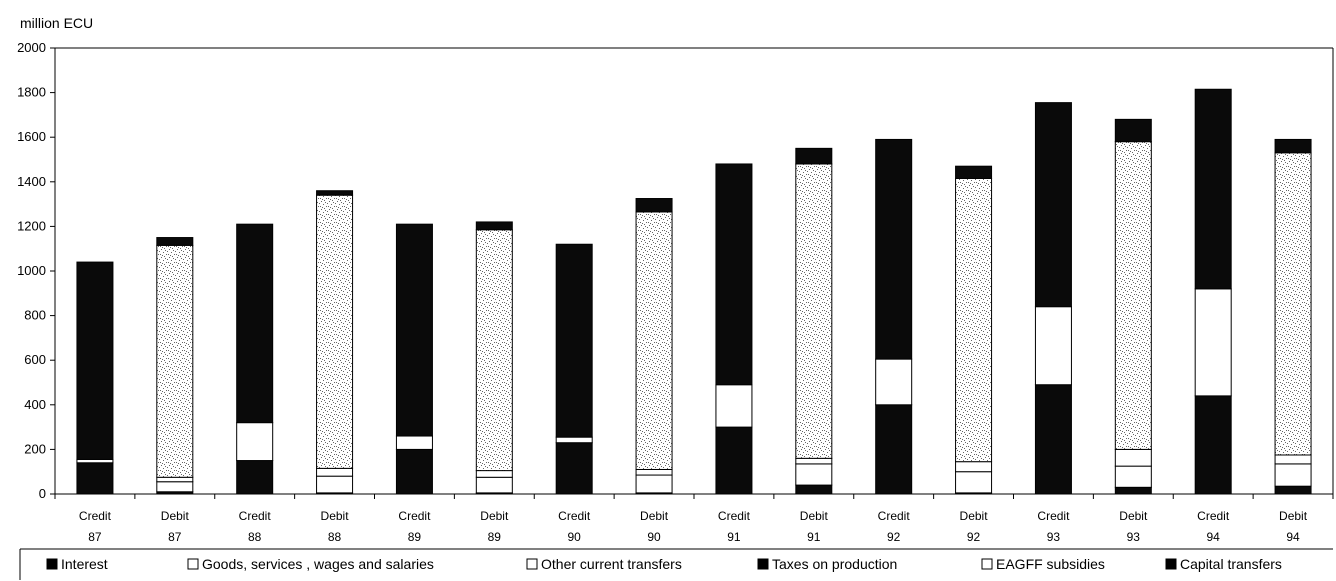 Image resolution: width=1336 pixels, height=581 pixels. Describe the element at coordinates (35, 404) in the screenshot. I see `y-tick-label: 400` at that location.